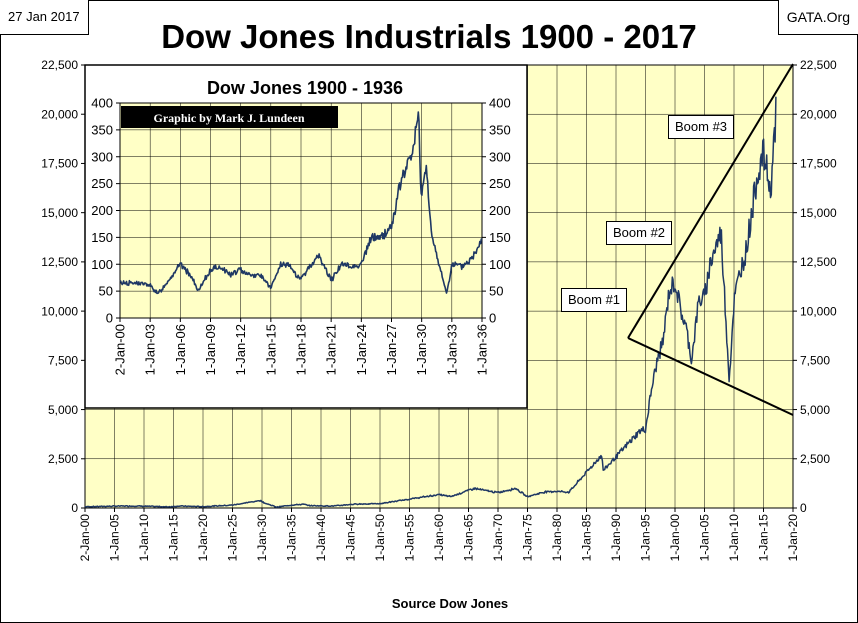  I want to click on date-label: 27 Jan 2017, so click(44, 17).